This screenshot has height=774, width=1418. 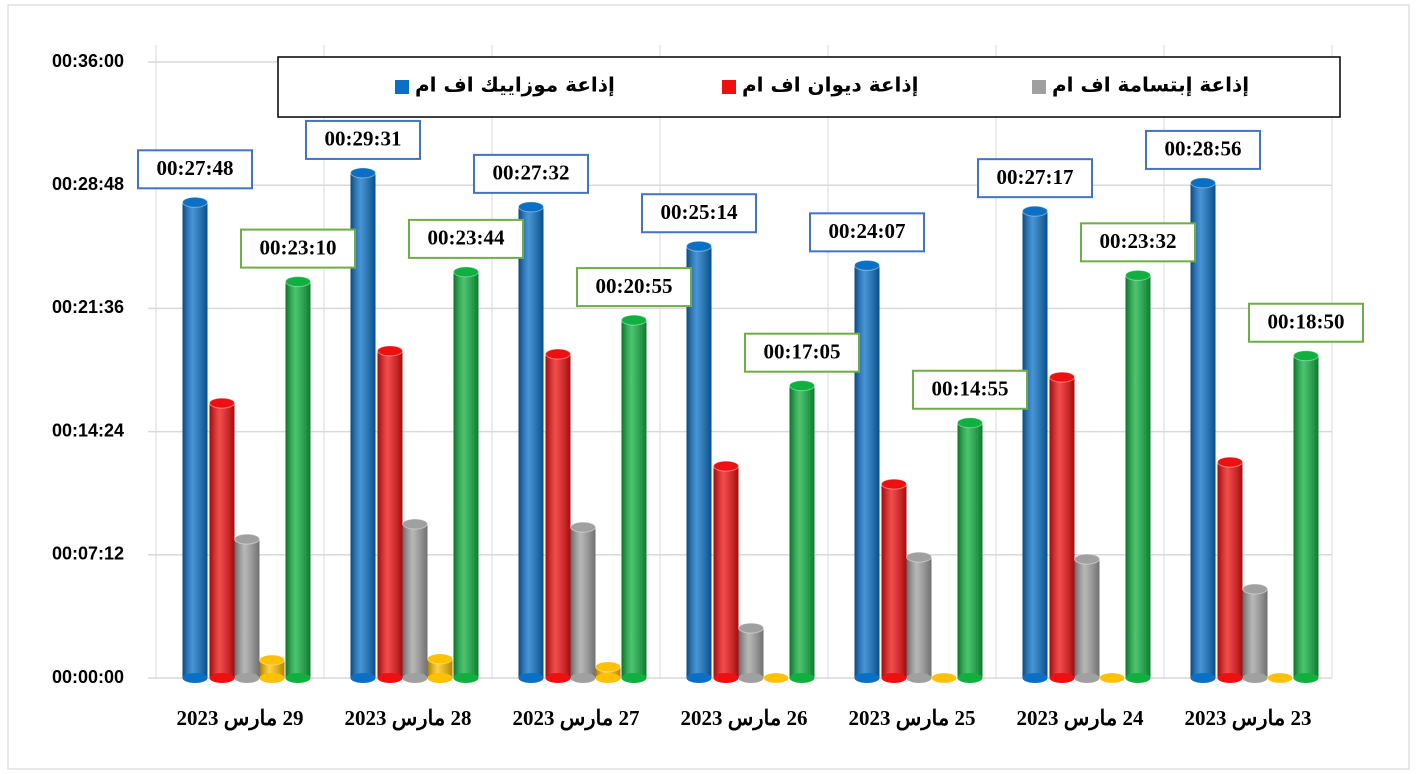 I want to click on value-label: 00:25:14, so click(x=699, y=212).